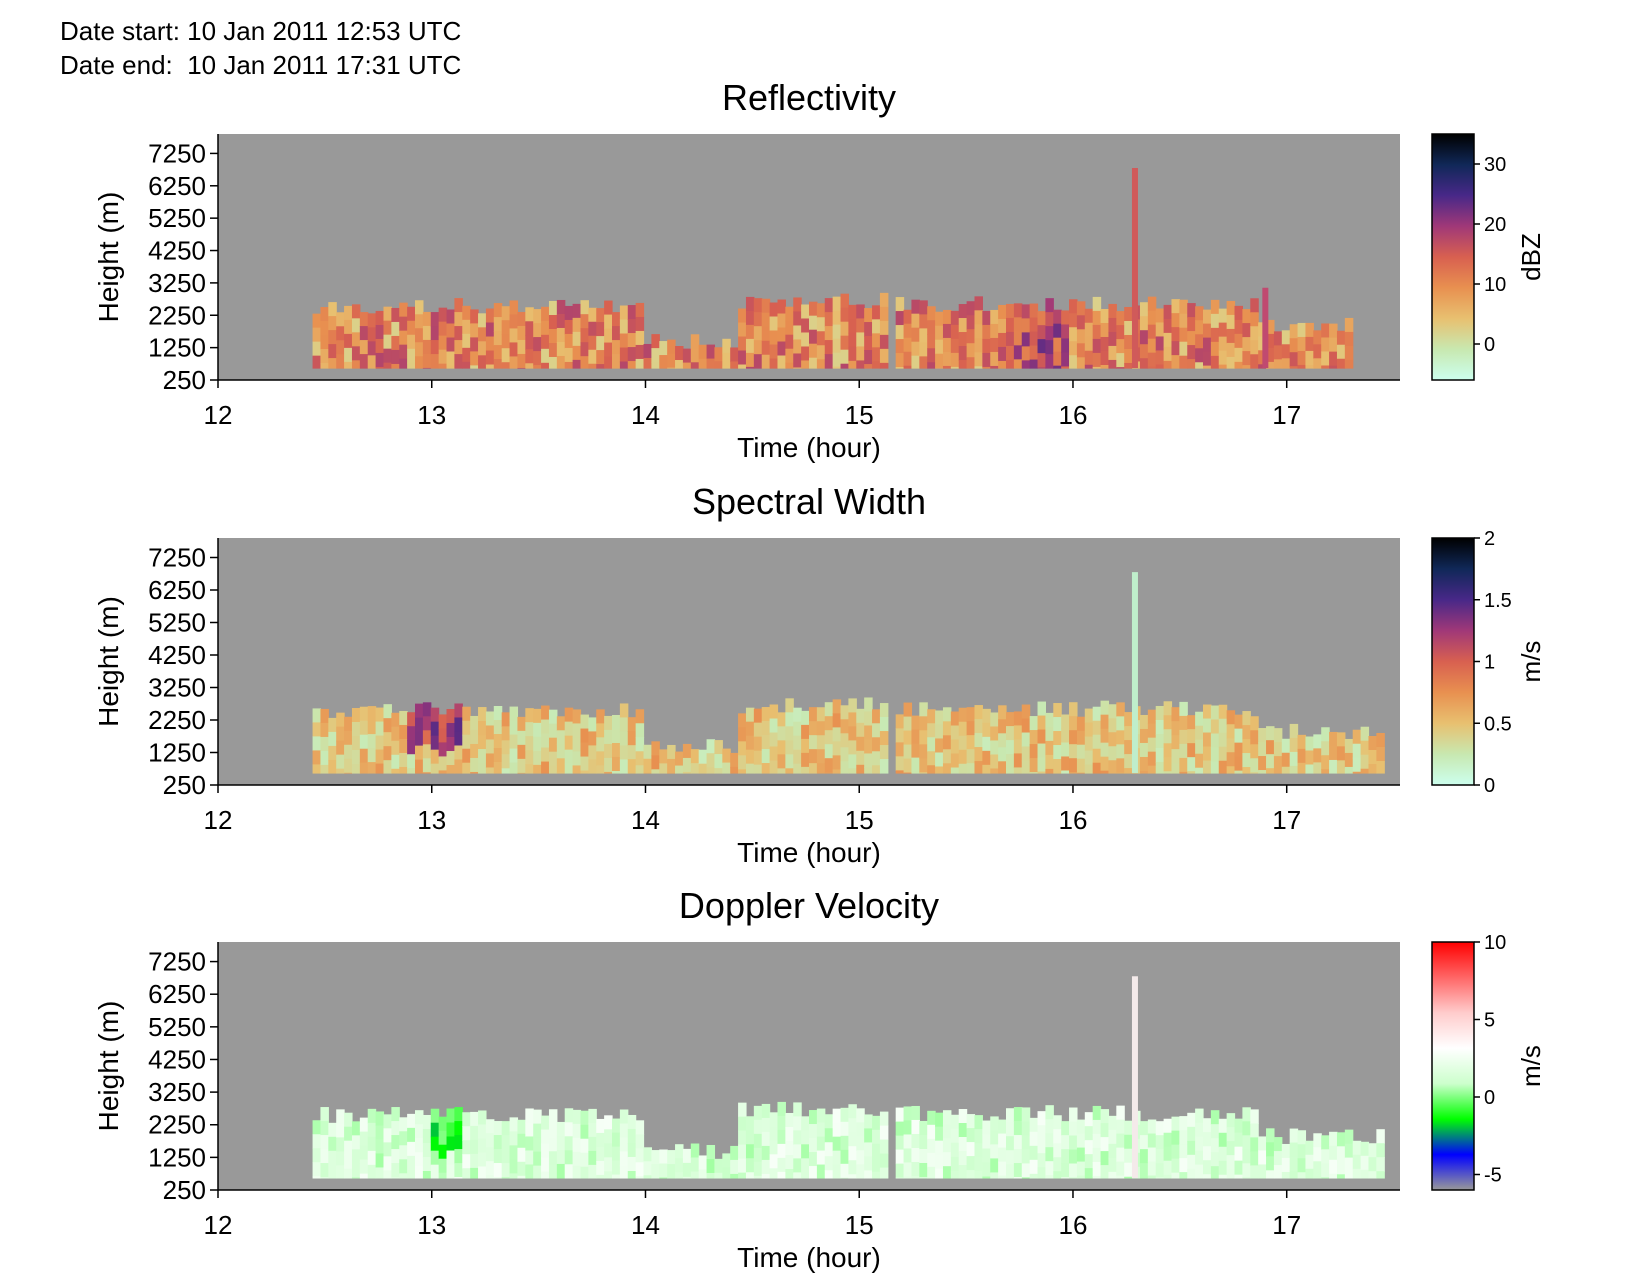  Describe the element at coordinates (1495, 165) in the screenshot. I see `colorbar-tick-label: 30` at that location.